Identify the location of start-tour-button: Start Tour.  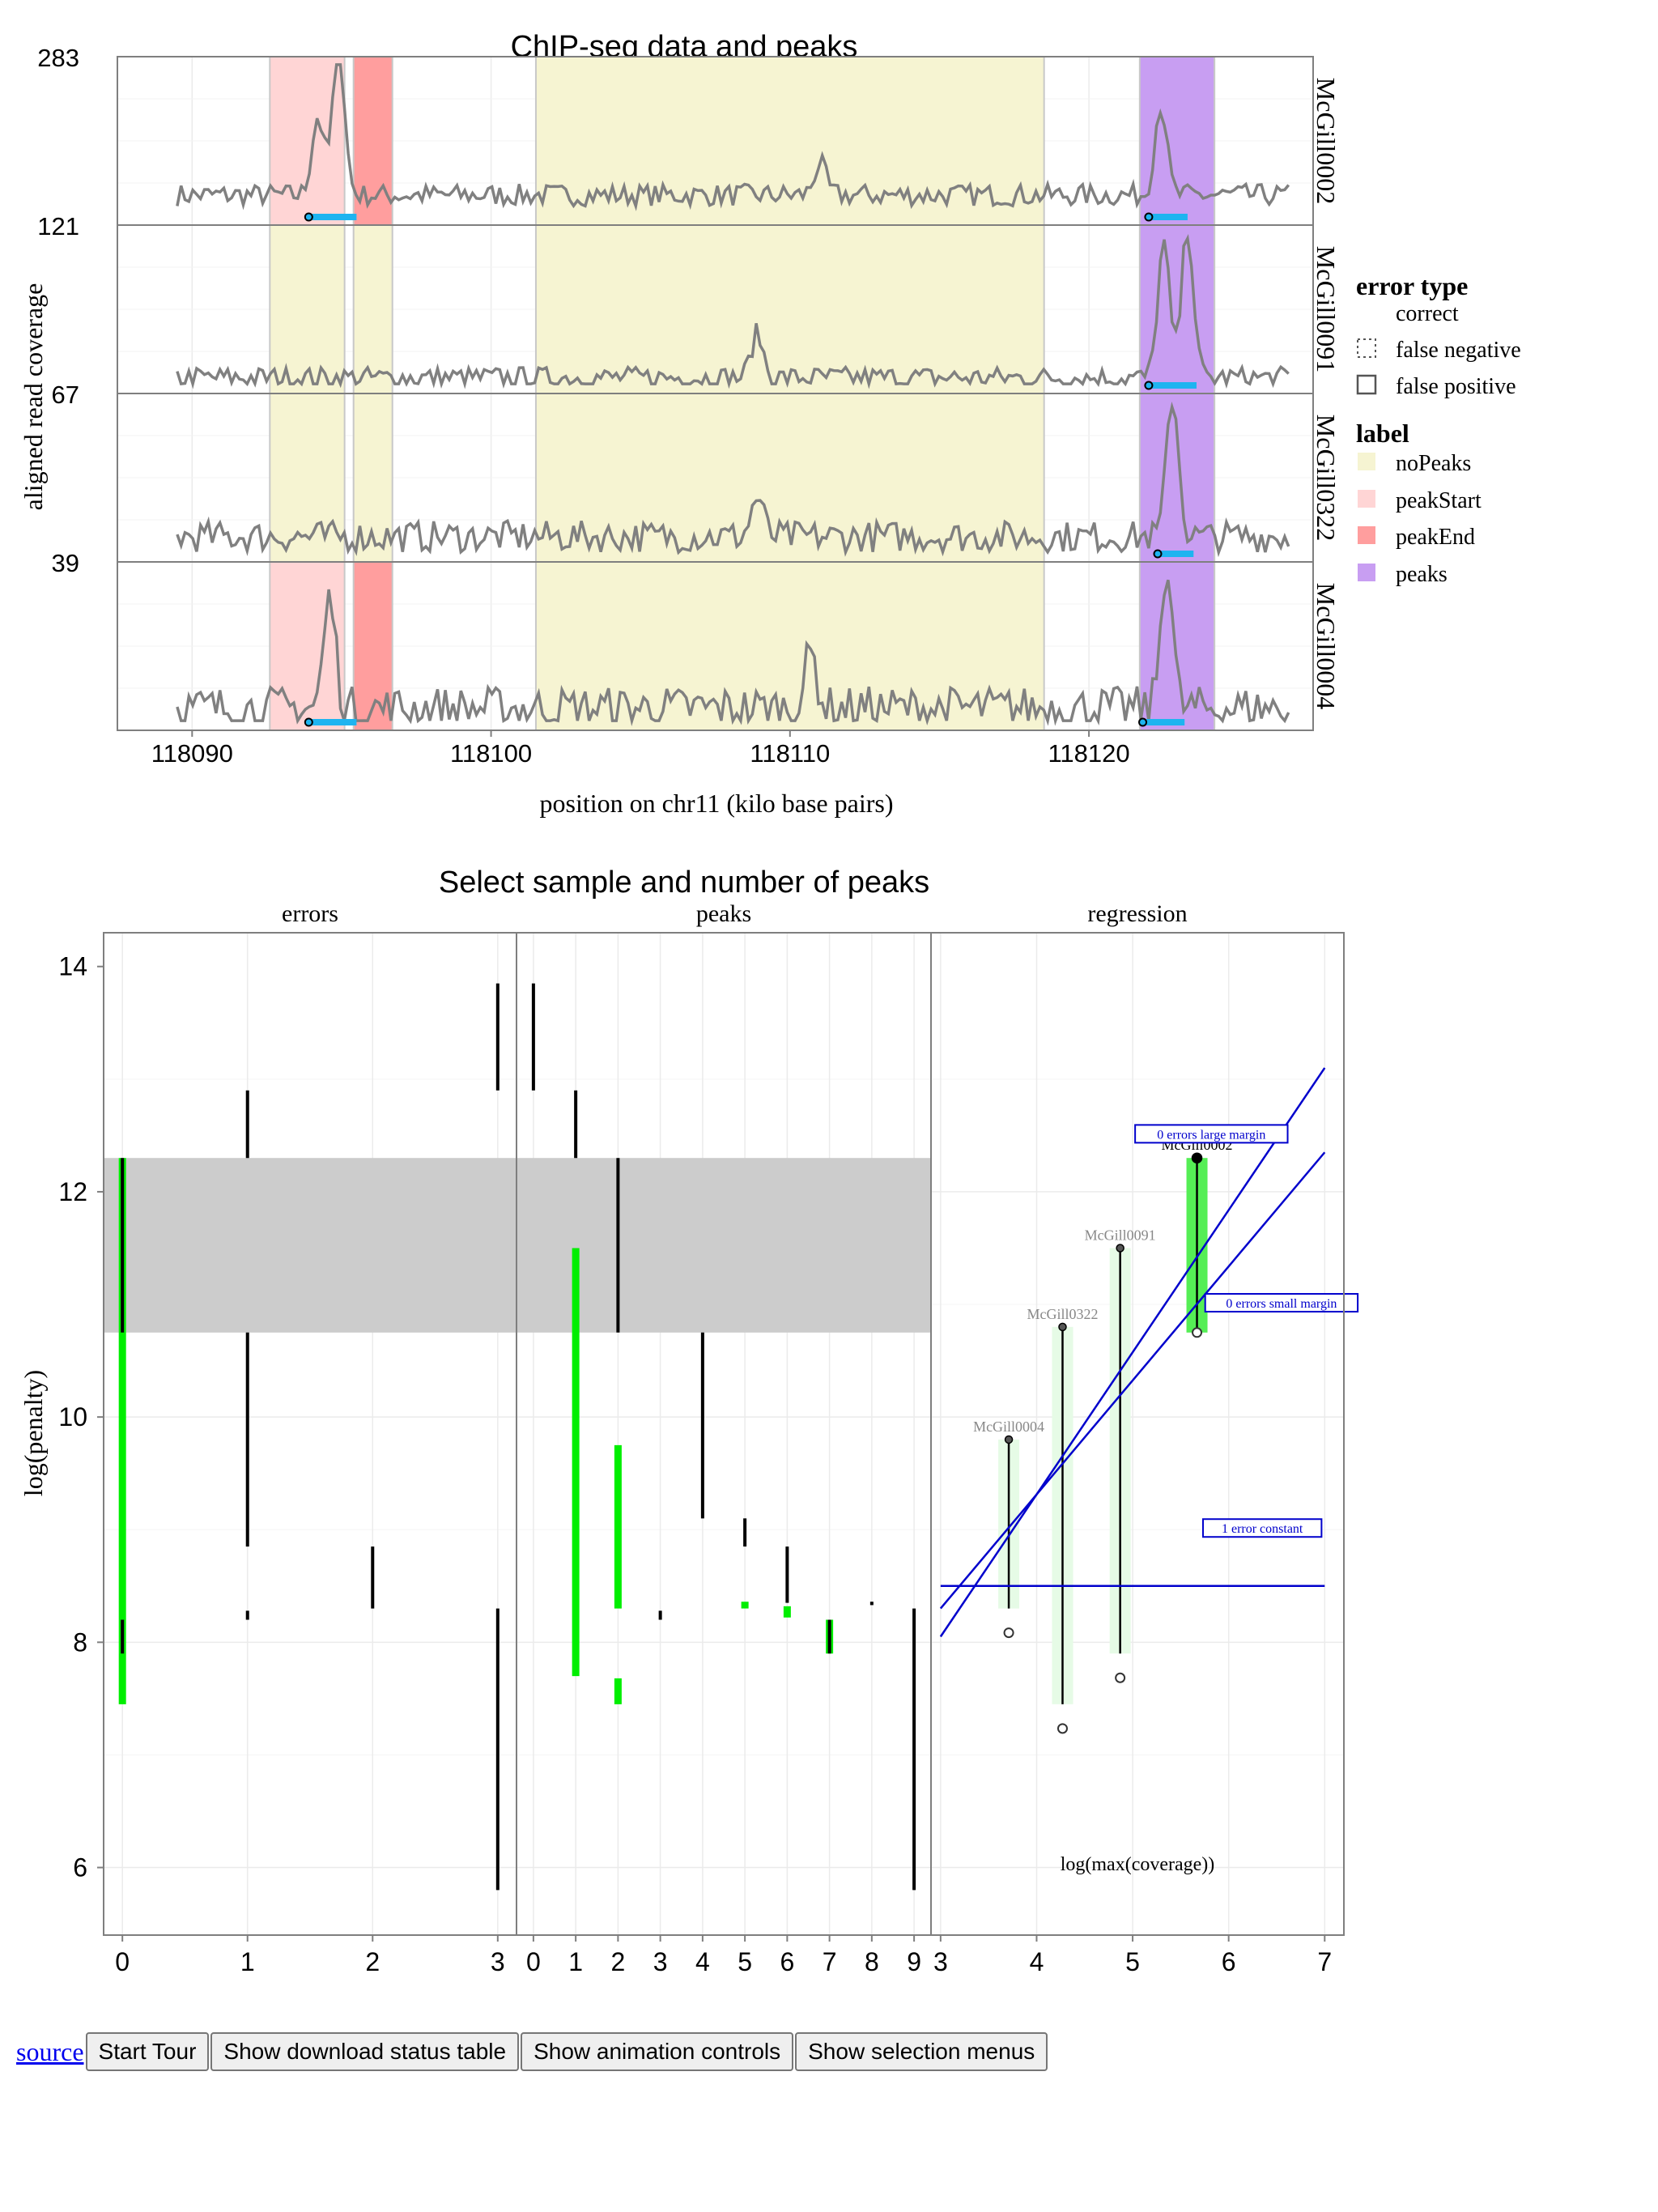
(147, 2051).